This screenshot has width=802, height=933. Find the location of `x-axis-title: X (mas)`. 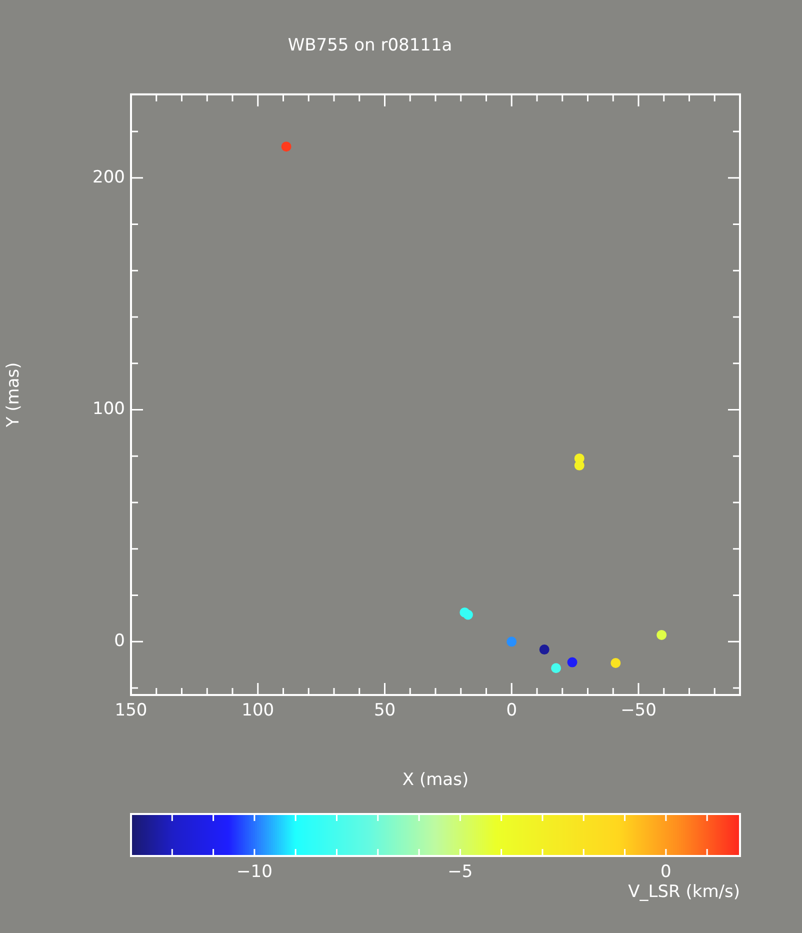

x-axis-title: X (mas) is located at coordinates (435, 780).